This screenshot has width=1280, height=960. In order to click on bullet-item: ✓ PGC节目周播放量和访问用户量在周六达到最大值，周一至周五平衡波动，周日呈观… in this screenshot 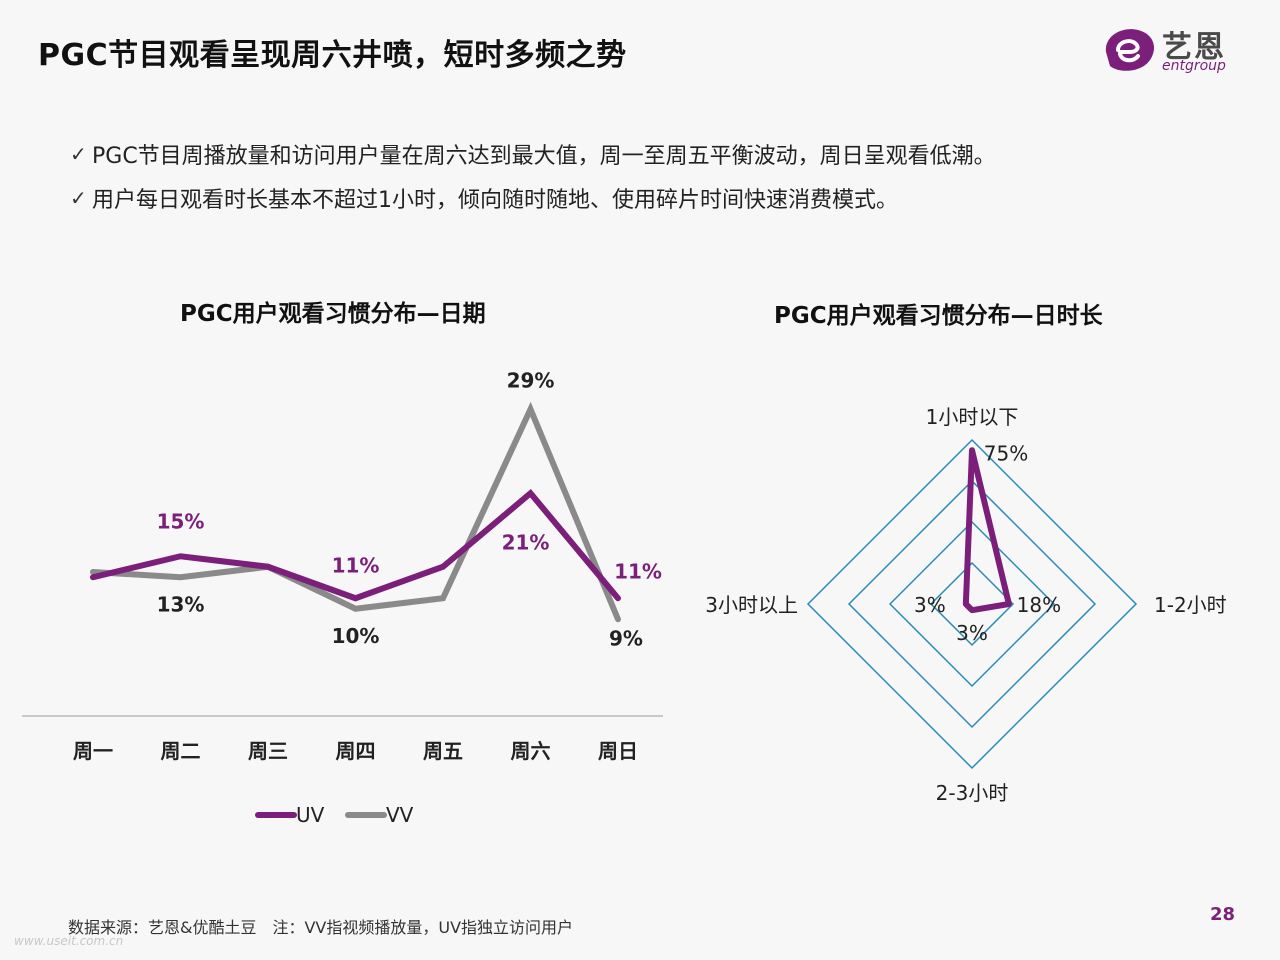, I will do `click(533, 154)`.